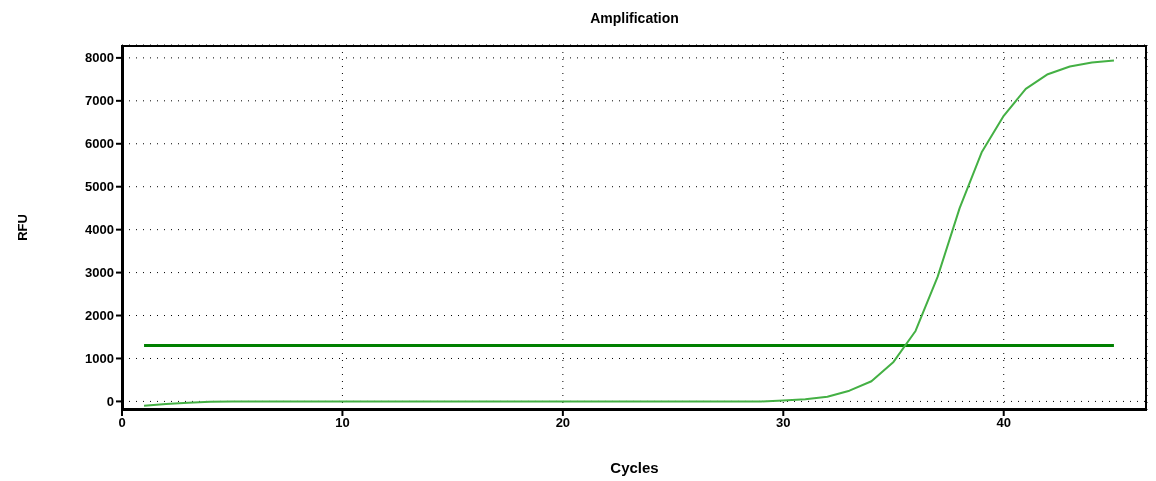  Describe the element at coordinates (99, 187) in the screenshot. I see `y-tick-label: 5000` at that location.